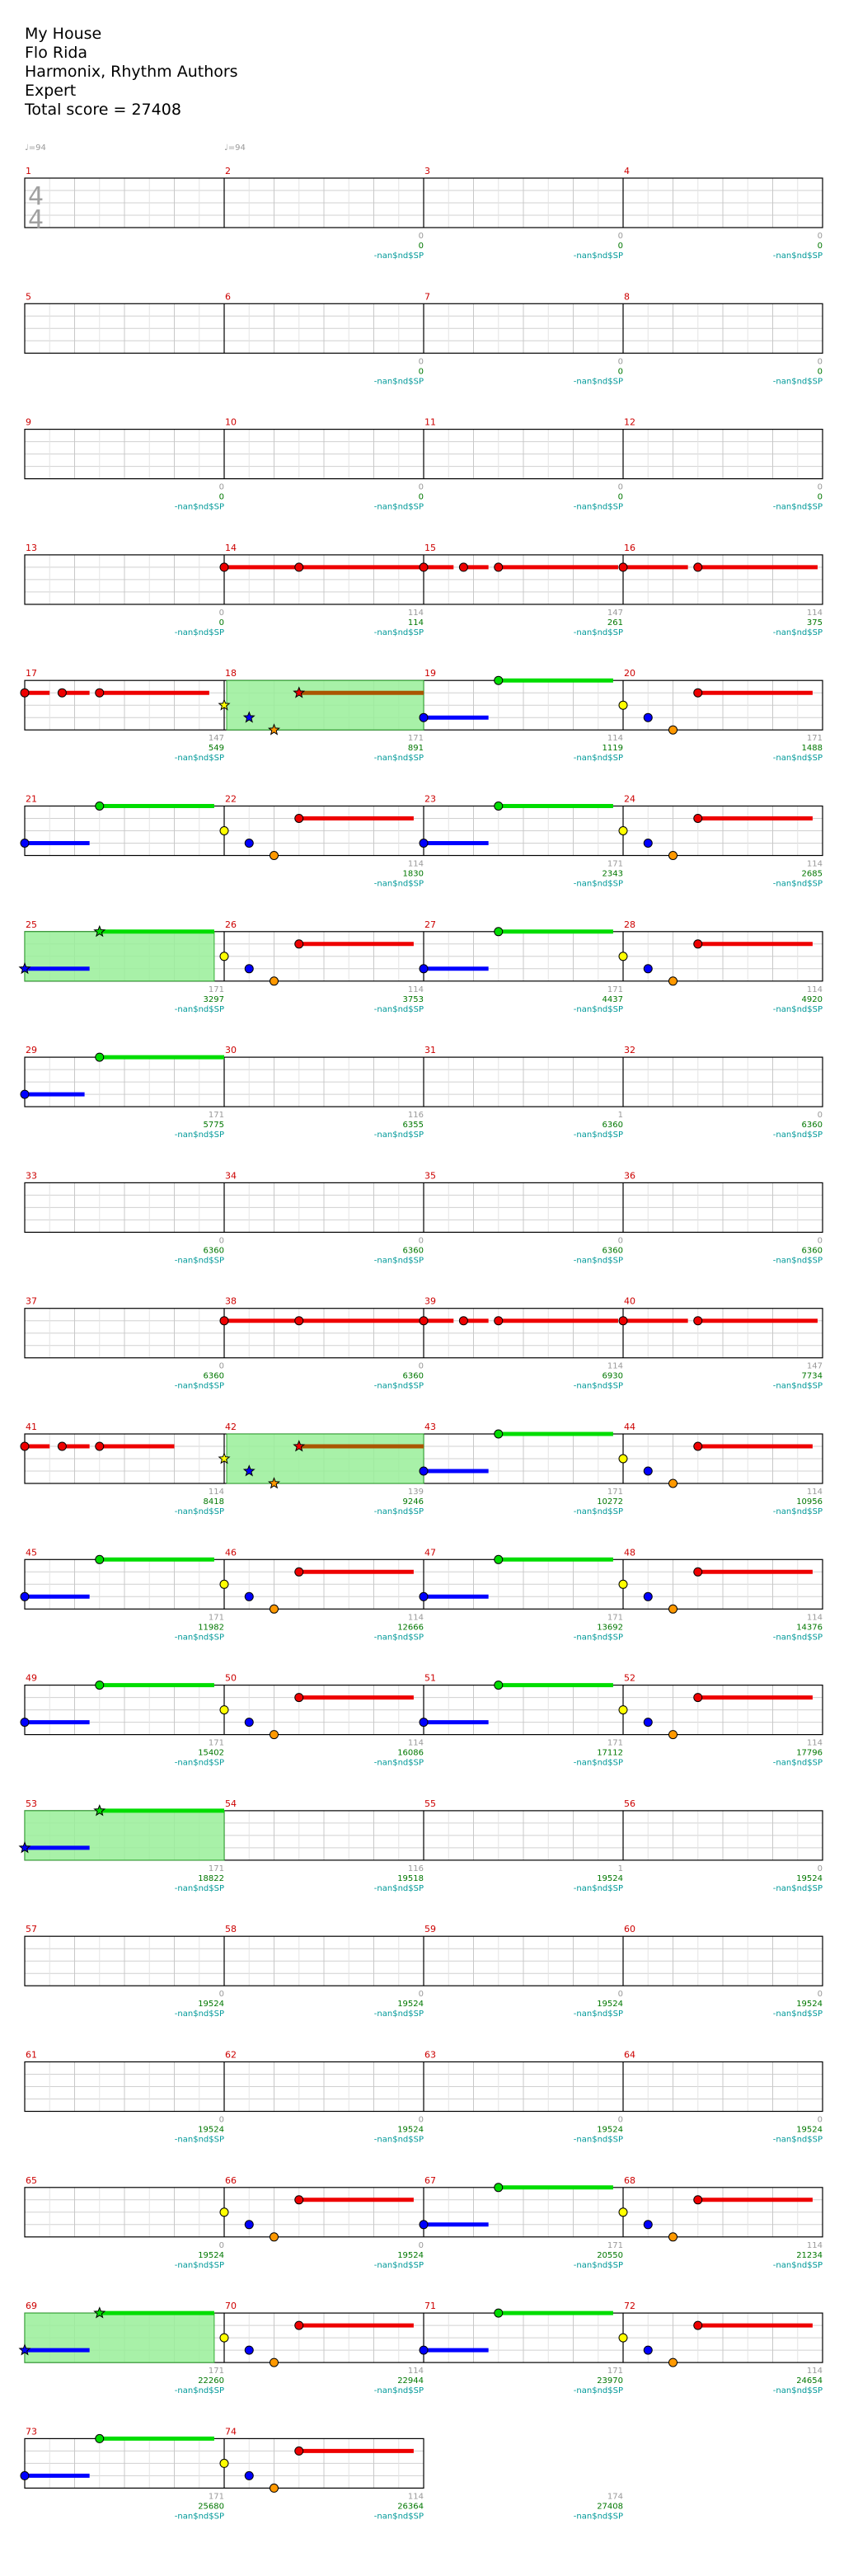  Describe the element at coordinates (231, 1050) in the screenshot. I see `measure-number: 30` at that location.